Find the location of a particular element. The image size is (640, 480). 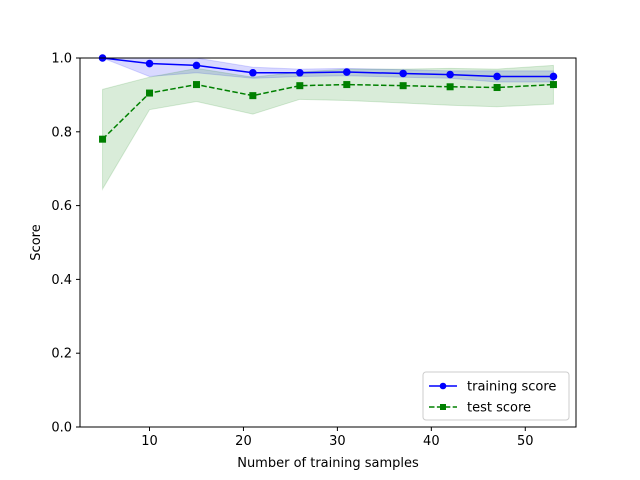

y-tick-label: 0.4 is located at coordinates (61, 280).